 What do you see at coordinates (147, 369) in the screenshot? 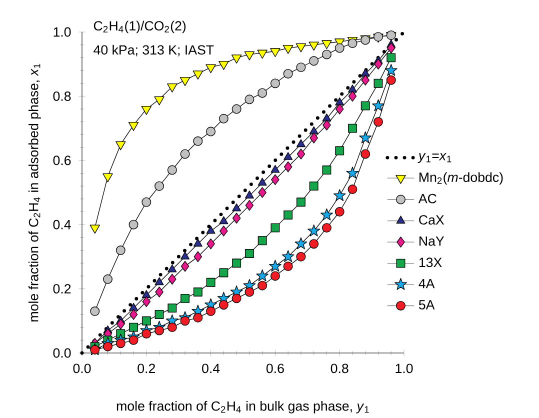
I see `x-tick-label: 0.2` at bounding box center [147, 369].